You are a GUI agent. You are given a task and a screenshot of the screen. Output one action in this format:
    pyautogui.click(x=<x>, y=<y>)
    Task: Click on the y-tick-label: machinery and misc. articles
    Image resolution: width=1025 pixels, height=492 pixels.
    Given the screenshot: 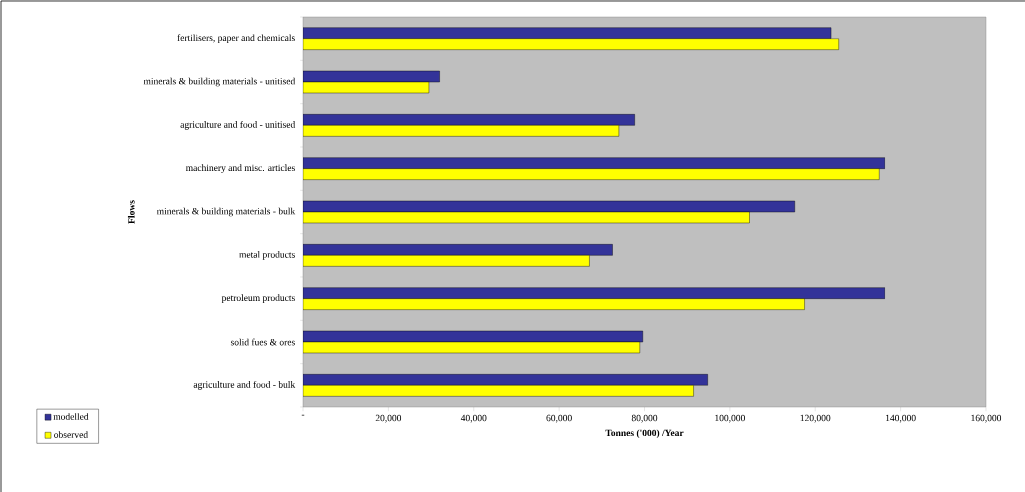 What is the action you would take?
    pyautogui.click(x=240, y=168)
    